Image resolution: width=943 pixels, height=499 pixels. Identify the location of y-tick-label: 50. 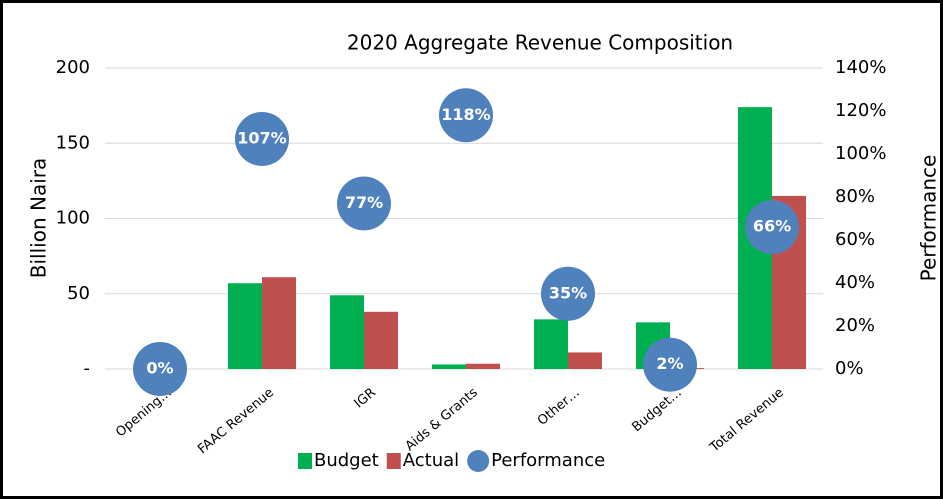
(78, 293).